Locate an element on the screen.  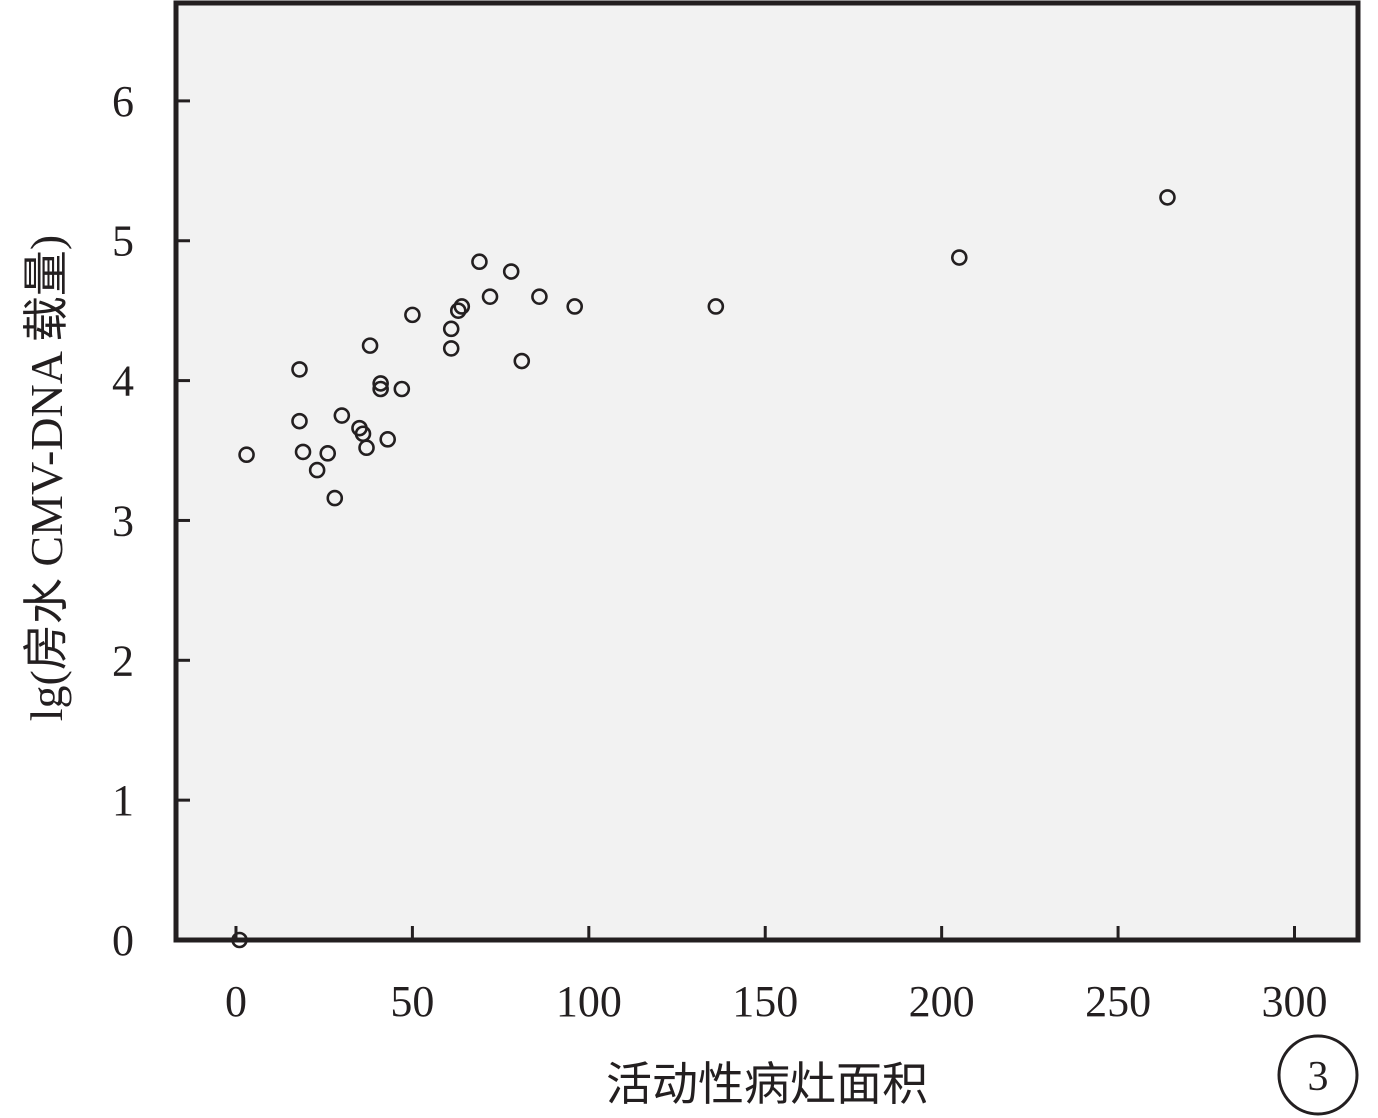
x-tick-label: 250 is located at coordinates (1118, 1001).